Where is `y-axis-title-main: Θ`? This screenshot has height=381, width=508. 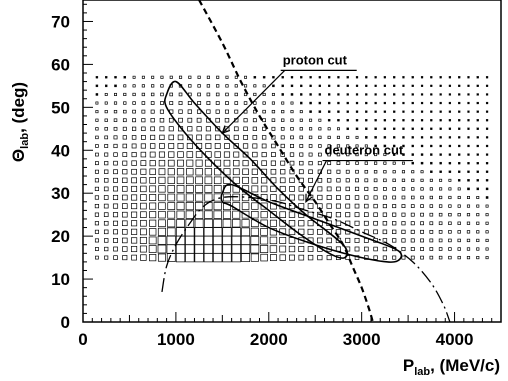
y-axis-title-main: Θ is located at coordinates (18, 155).